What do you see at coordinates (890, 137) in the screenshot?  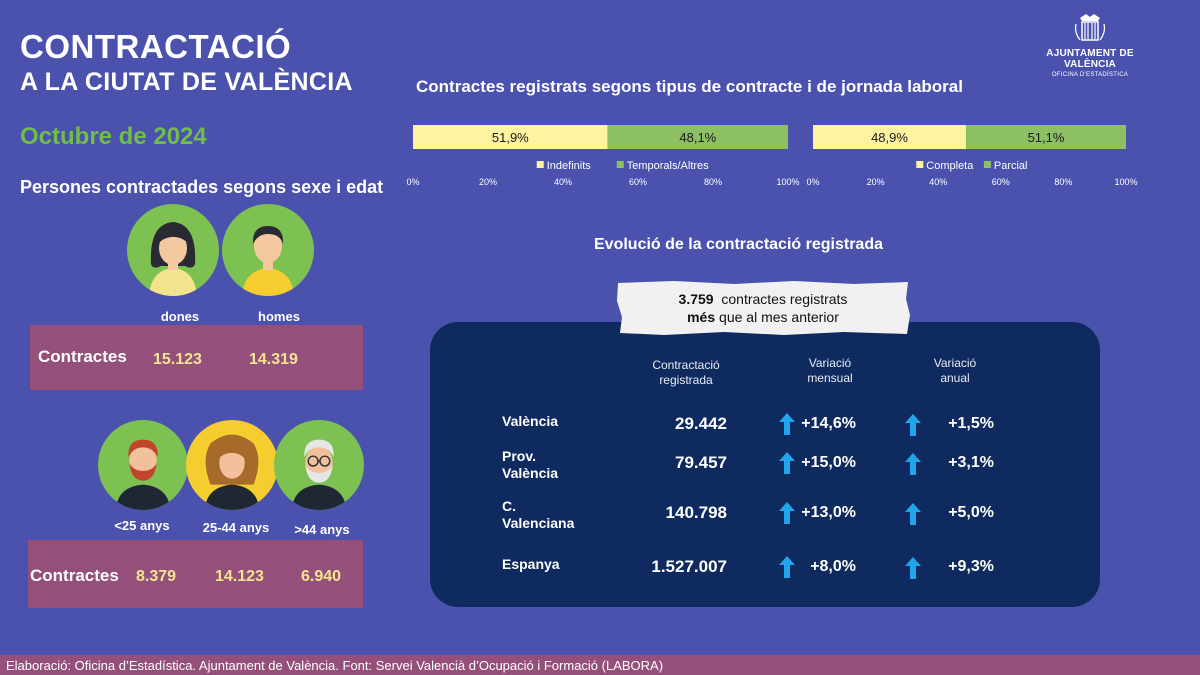 I see `bar-completa` at bounding box center [890, 137].